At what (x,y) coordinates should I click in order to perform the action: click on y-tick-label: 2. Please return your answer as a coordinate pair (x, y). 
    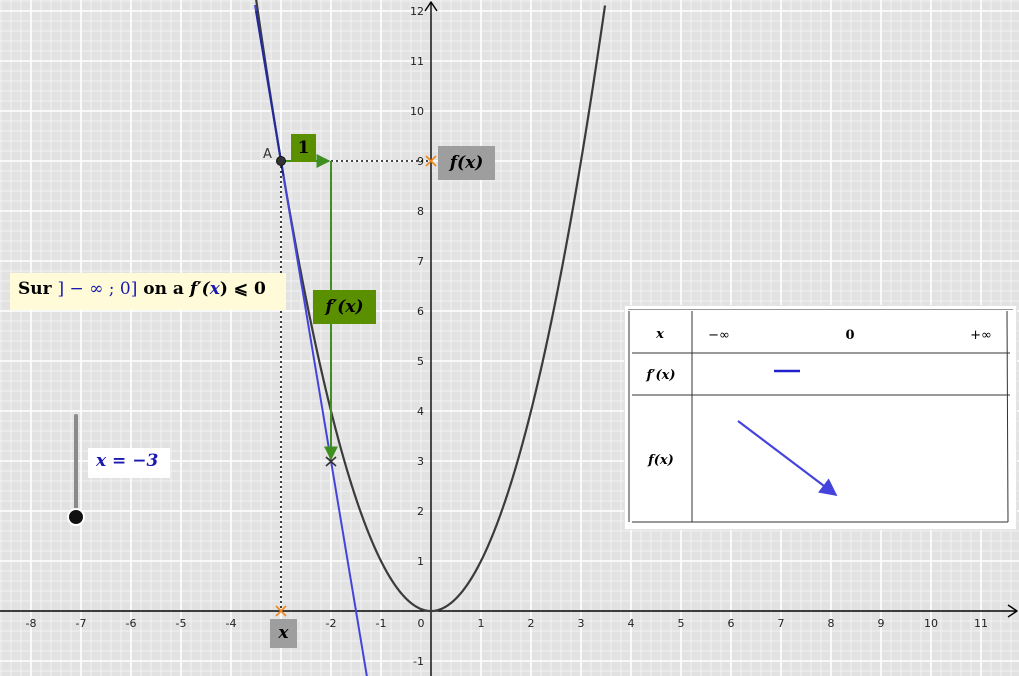
    Looking at the image, I should click on (420, 511).